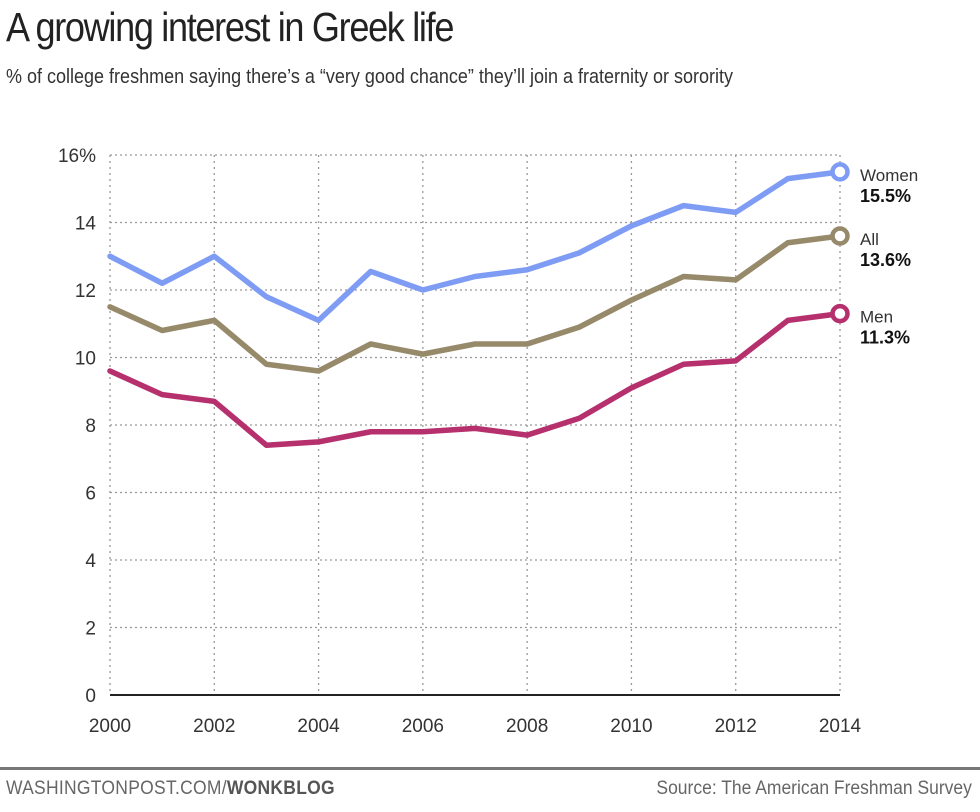  What do you see at coordinates (885, 196) in the screenshot?
I see `series-value-label: 15.5%` at bounding box center [885, 196].